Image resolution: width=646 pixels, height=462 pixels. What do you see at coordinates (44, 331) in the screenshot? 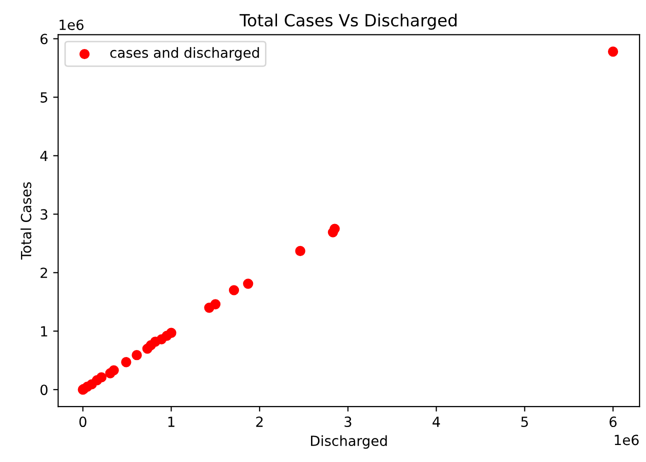
I see `y-tick-label: 1` at bounding box center [44, 331].